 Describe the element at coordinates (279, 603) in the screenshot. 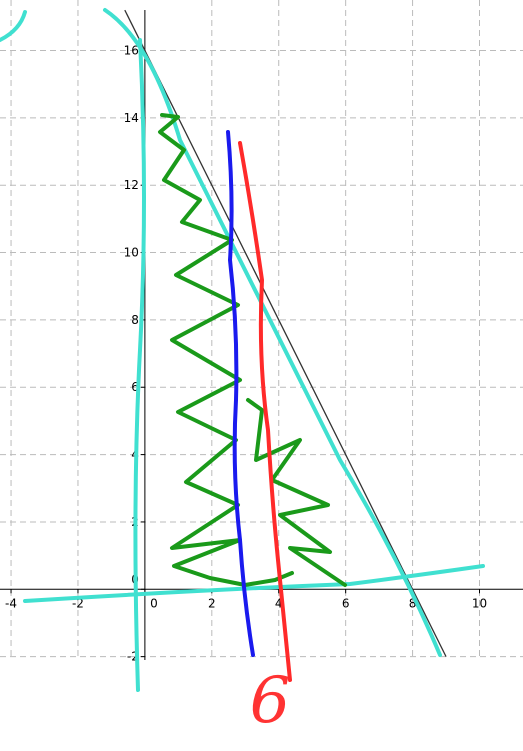

I see `x-tick-label: 4` at that location.